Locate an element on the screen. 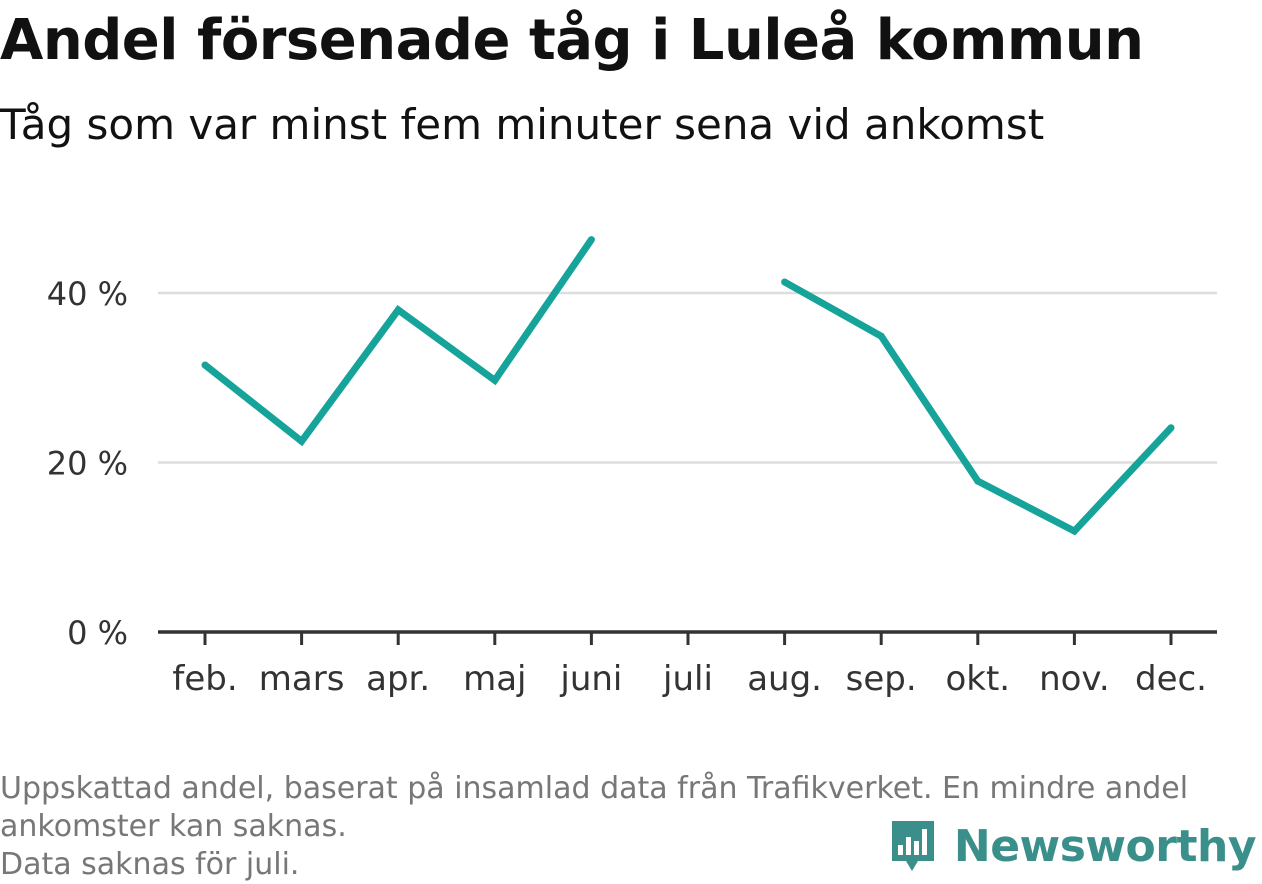  data-point-aug is located at coordinates (785, 282).